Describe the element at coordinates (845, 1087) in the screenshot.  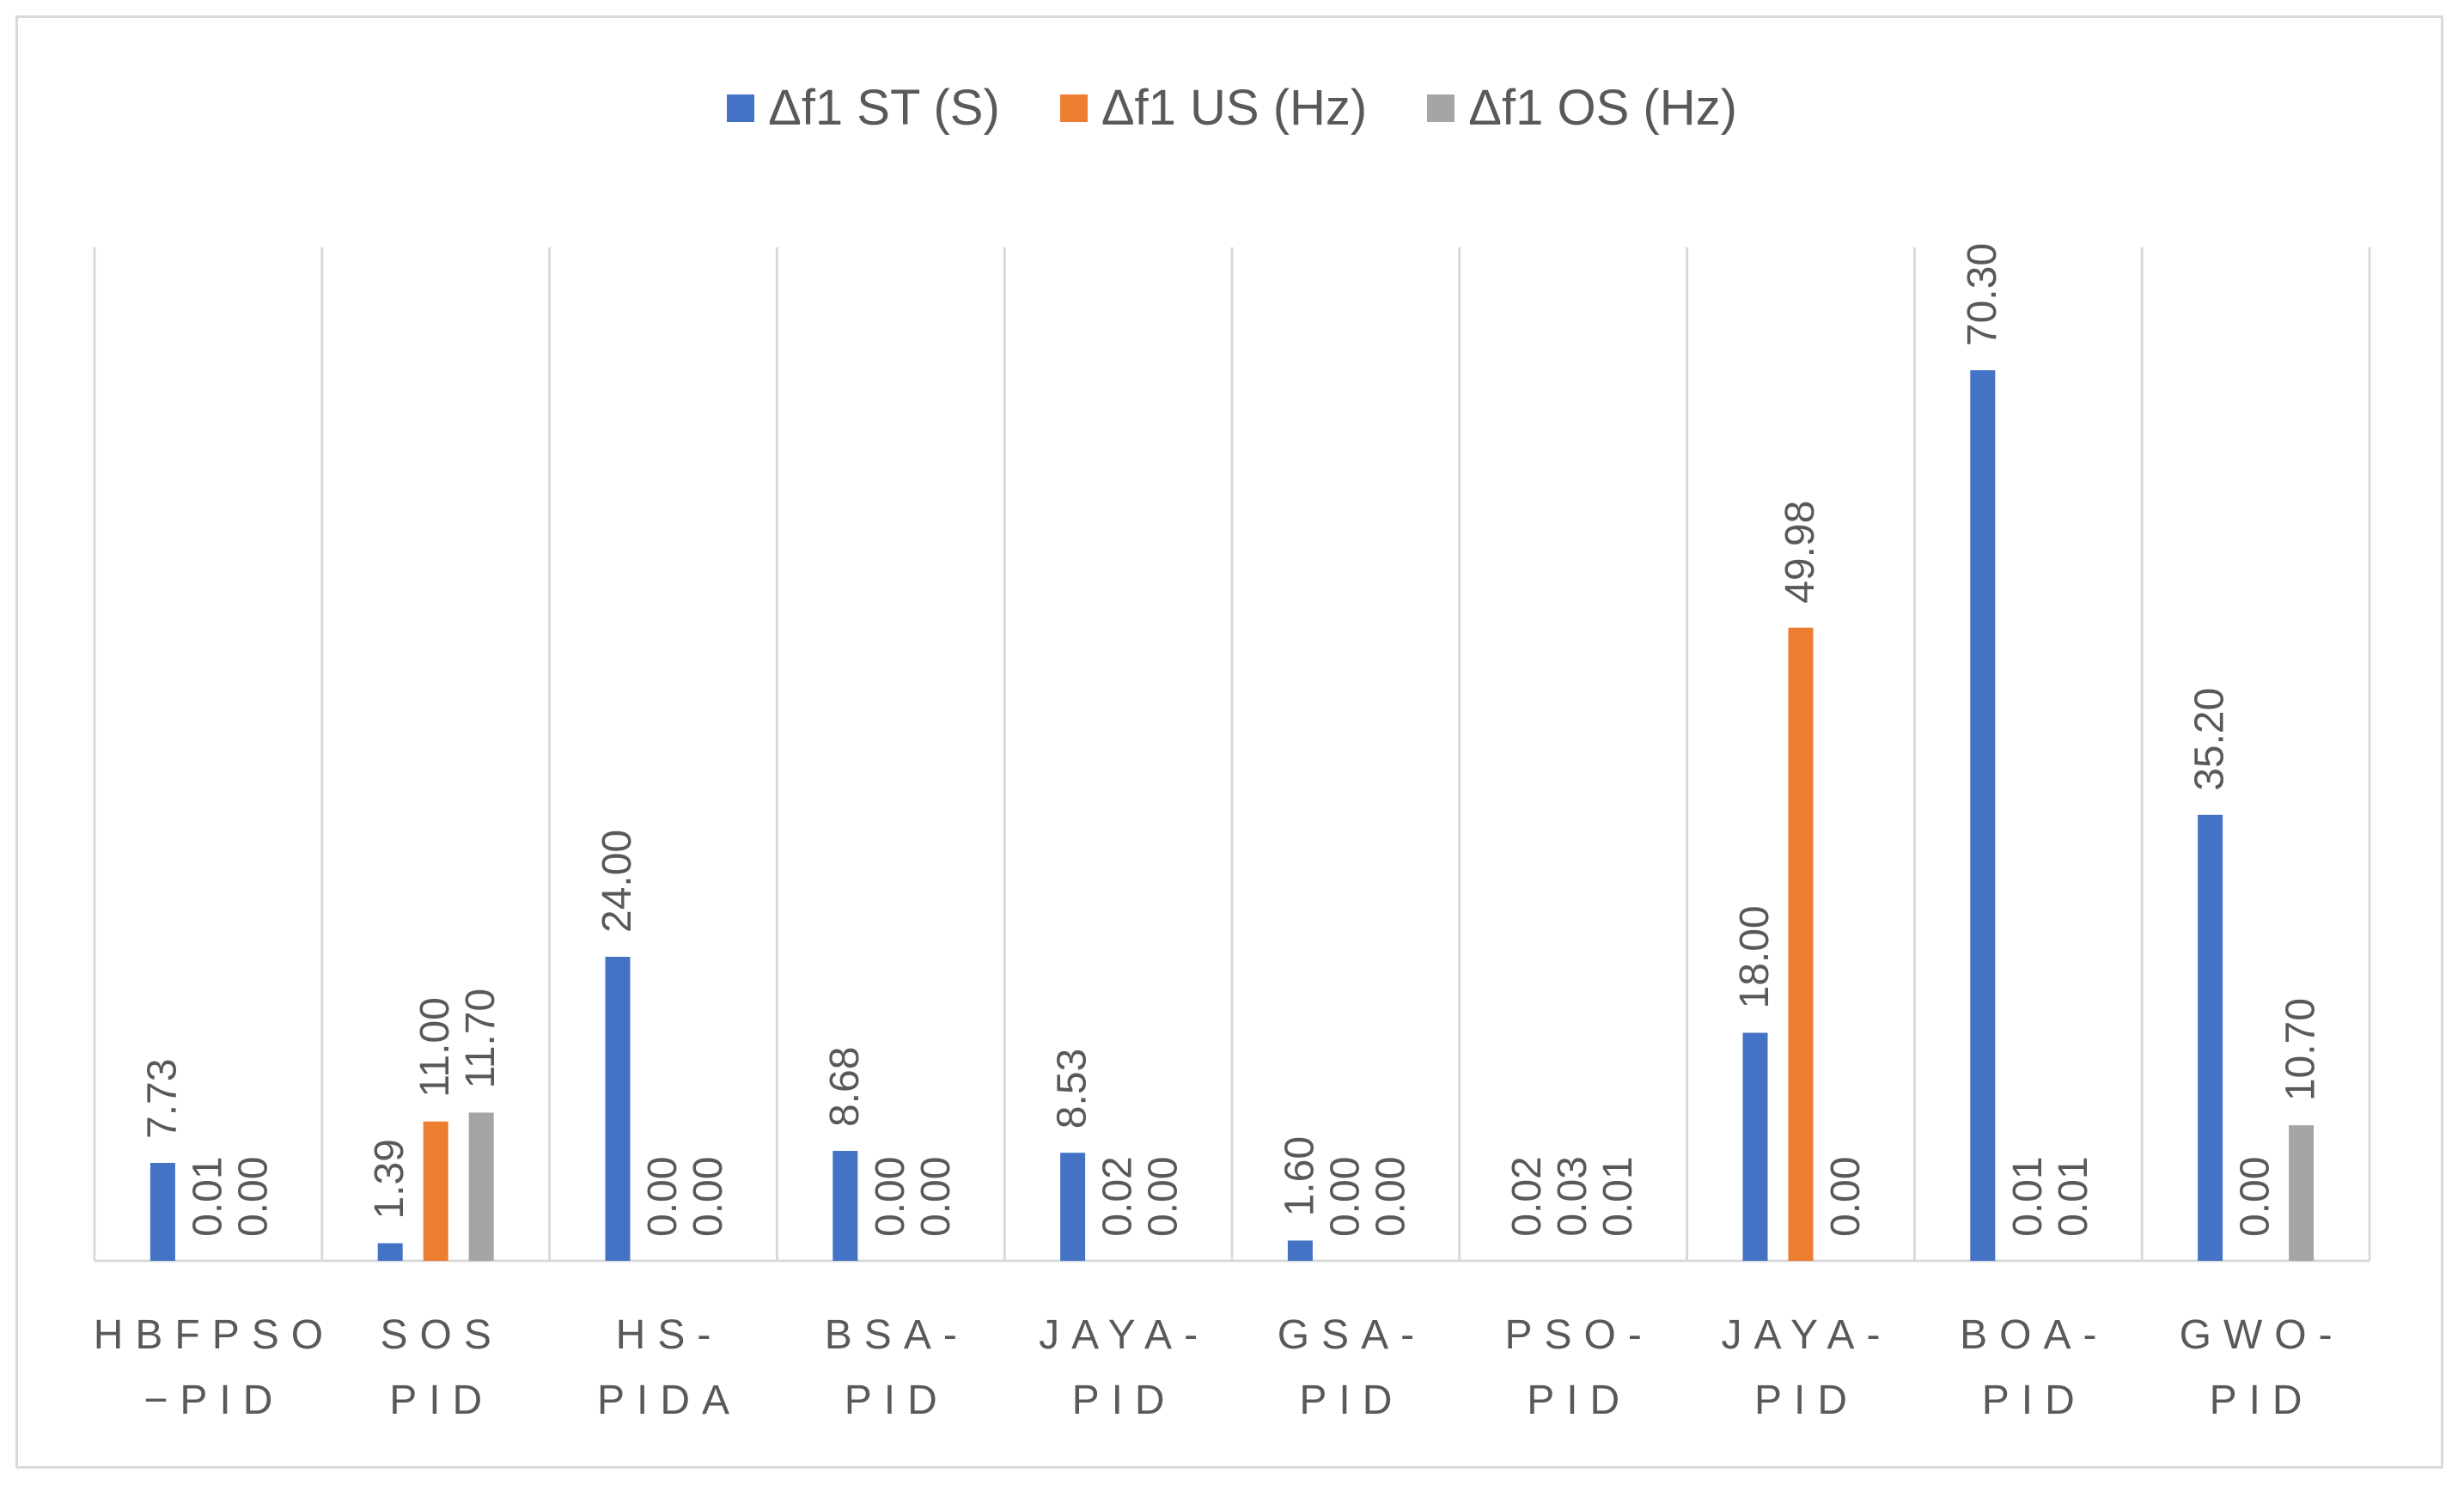
I see `data-label: 8.68` at that location.